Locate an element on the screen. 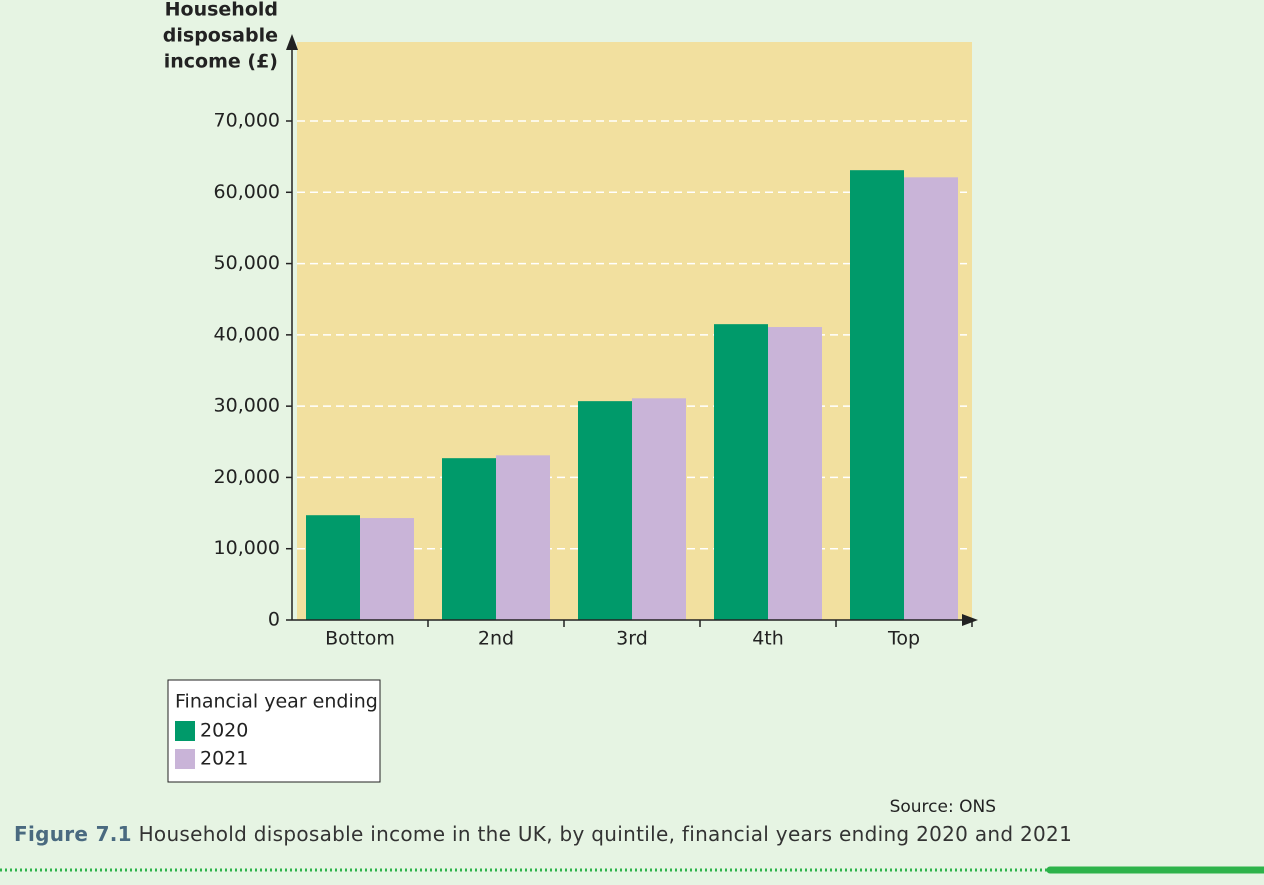 This screenshot has height=885, width=1264. x-tick-label: 4th is located at coordinates (768, 639).